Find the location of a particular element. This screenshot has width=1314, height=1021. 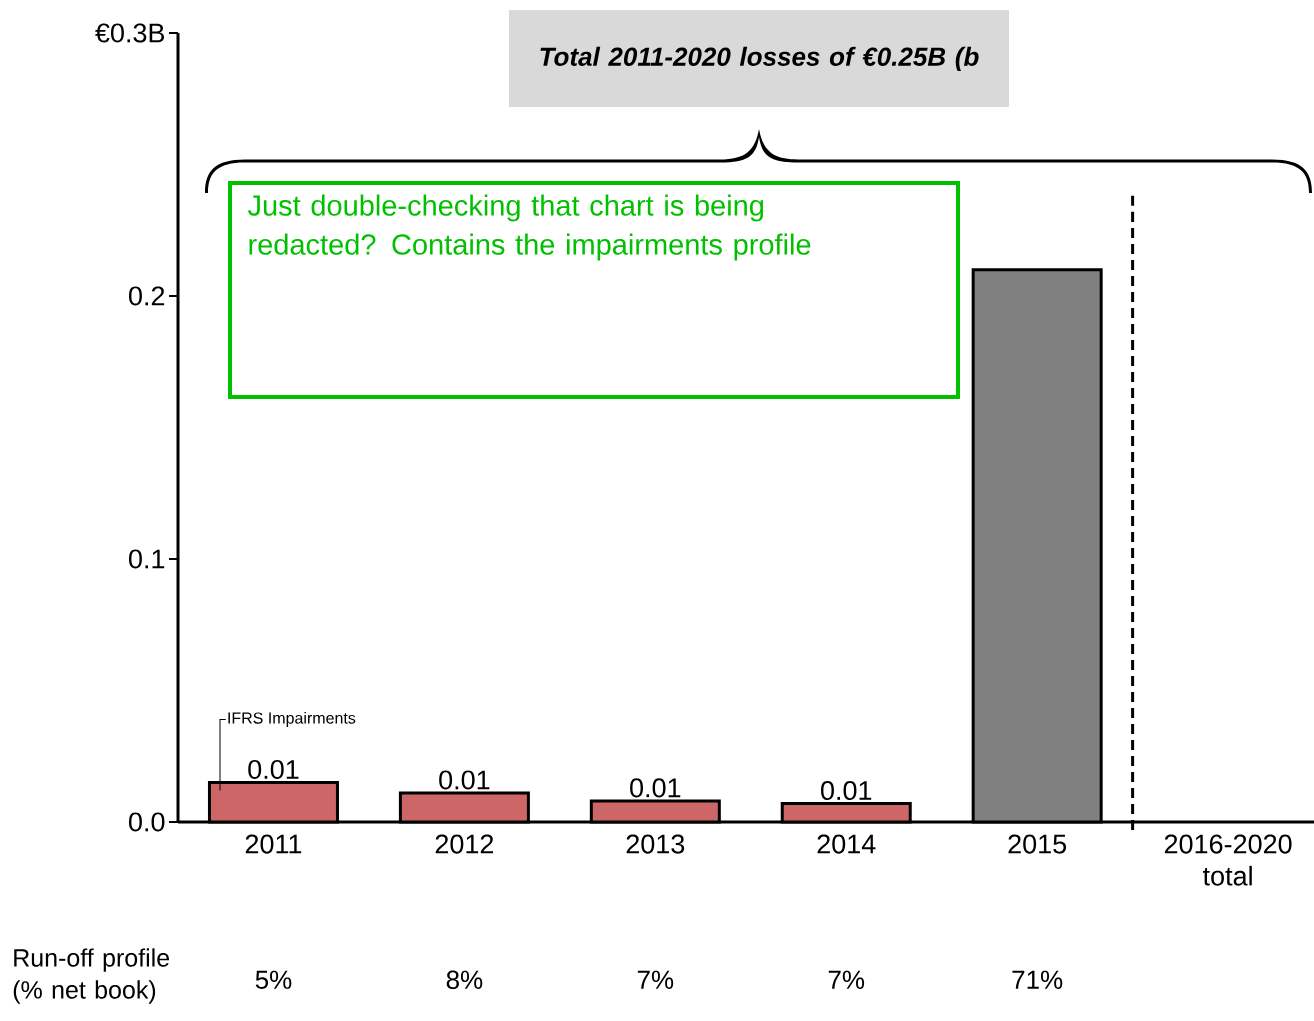

annotation: IFRS Impairments is located at coordinates (292, 719).